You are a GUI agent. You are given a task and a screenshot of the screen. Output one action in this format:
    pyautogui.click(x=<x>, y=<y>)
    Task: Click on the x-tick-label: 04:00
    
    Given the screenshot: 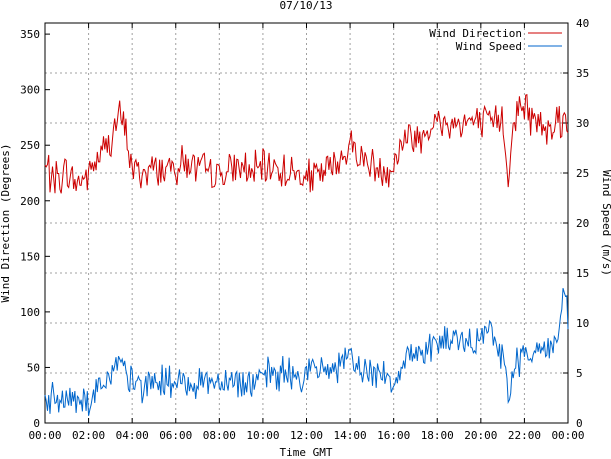 What is the action you would take?
    pyautogui.click(x=132, y=435)
    